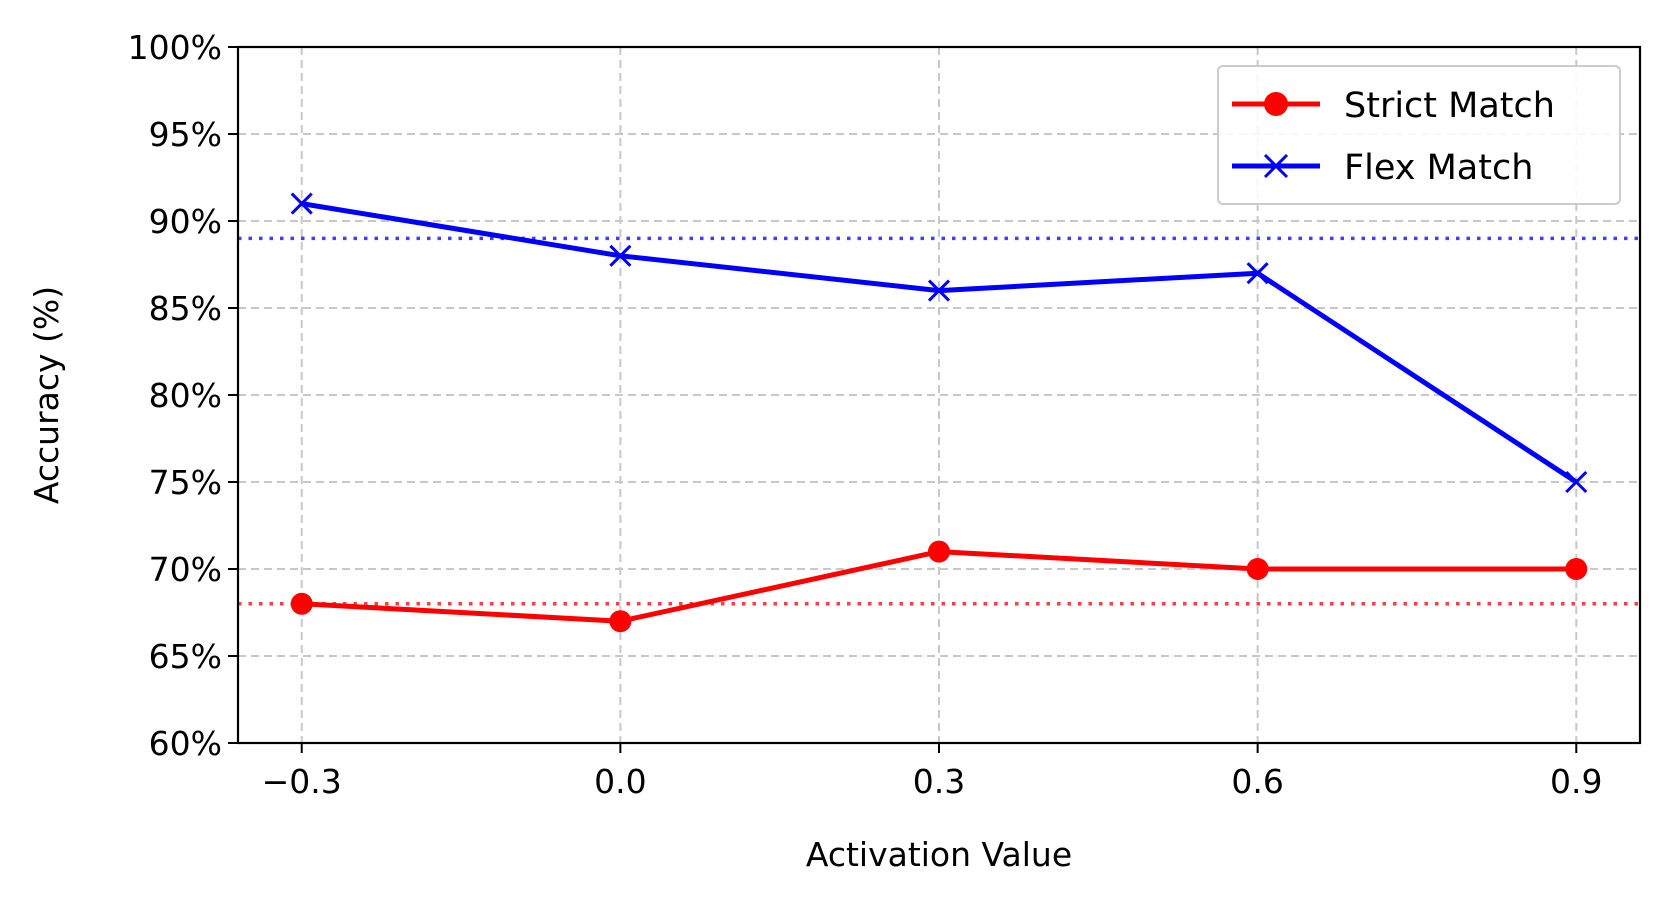 The image size is (1661, 899). What do you see at coordinates (185, 656) in the screenshot?
I see `y-tick-label: 65%` at bounding box center [185, 656].